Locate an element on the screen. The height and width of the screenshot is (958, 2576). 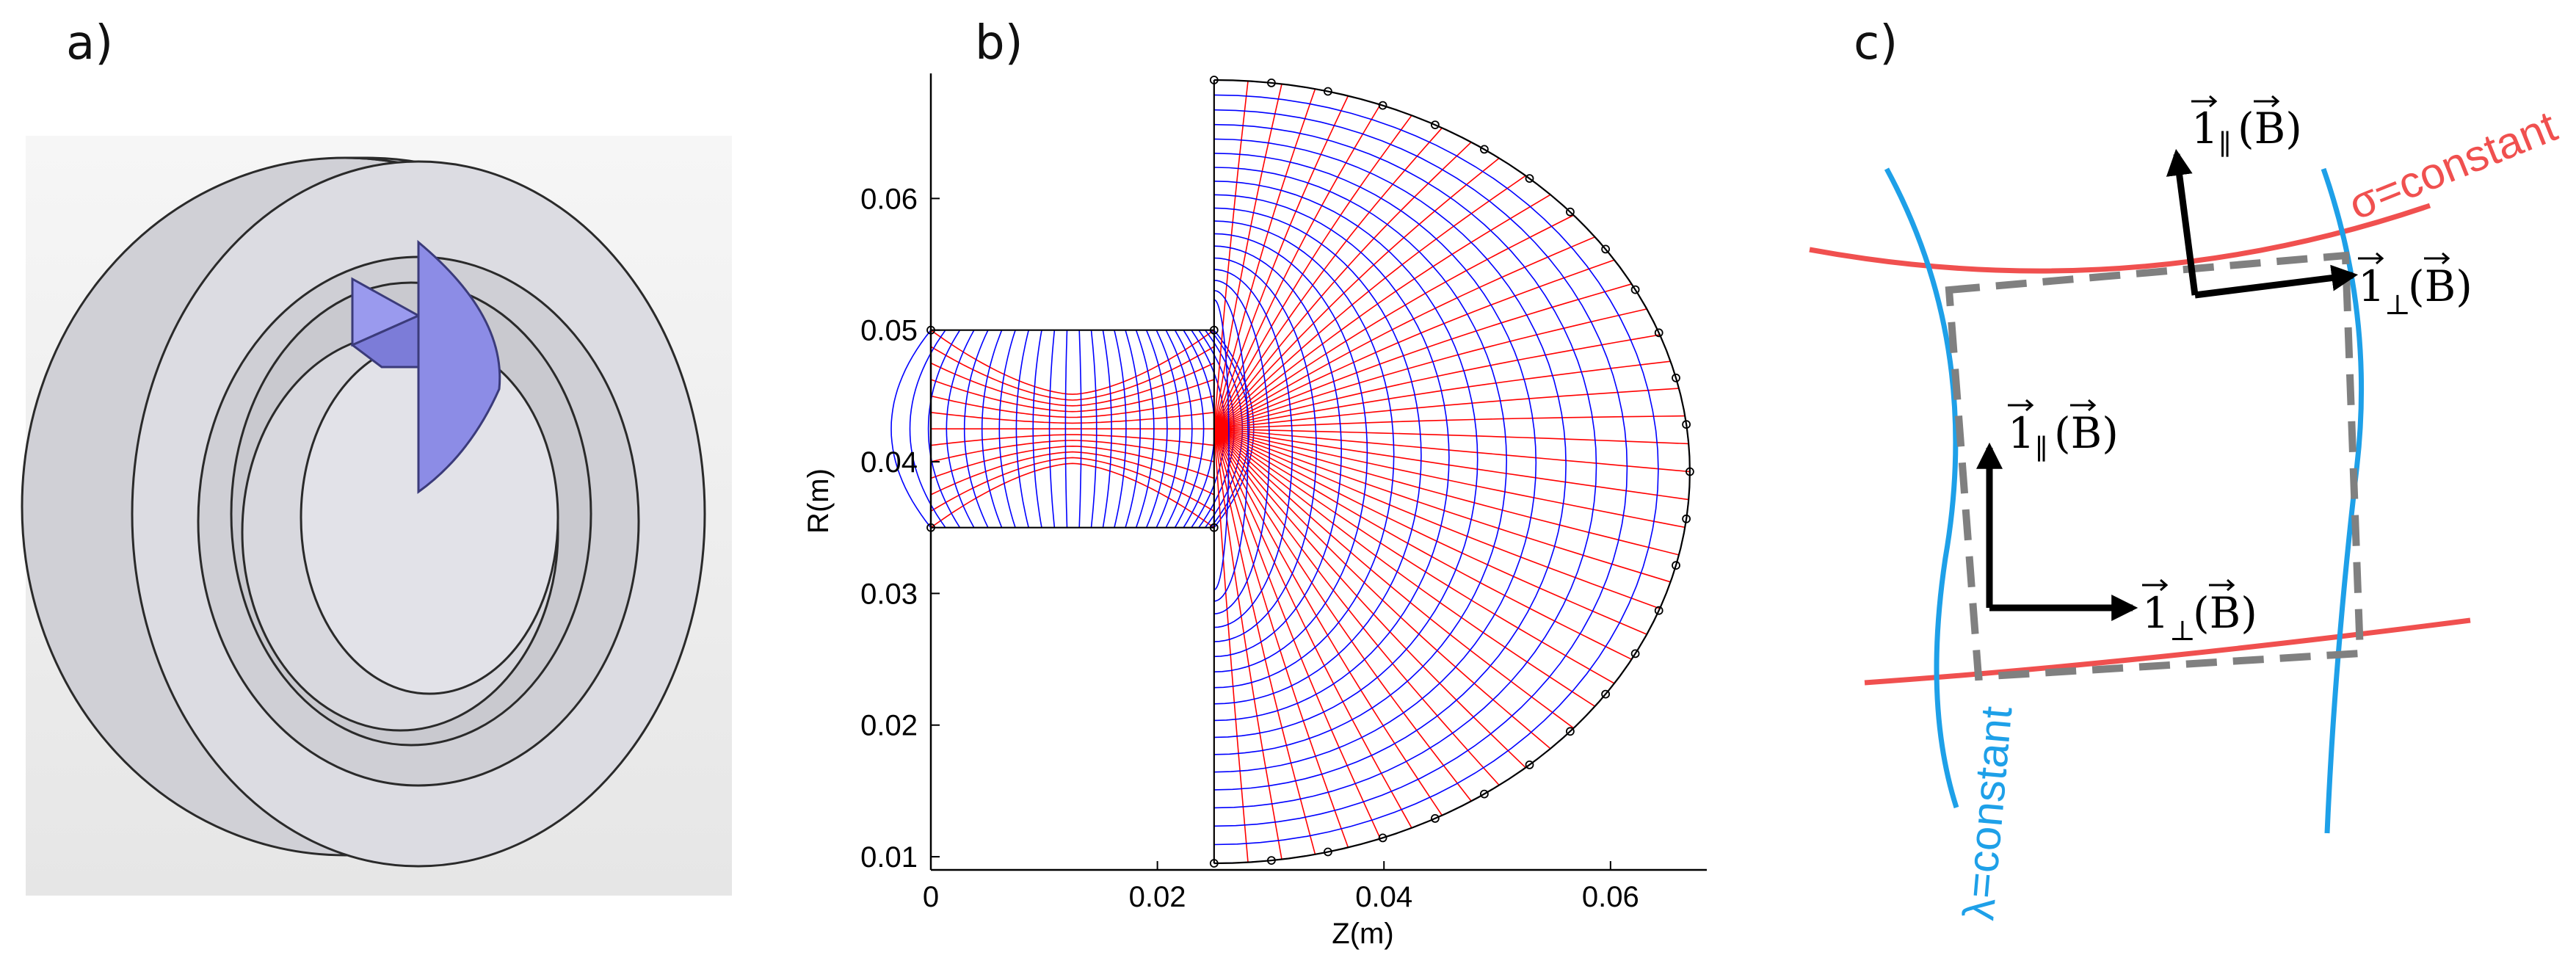
panel-a-label: a) is located at coordinates (90, 43).